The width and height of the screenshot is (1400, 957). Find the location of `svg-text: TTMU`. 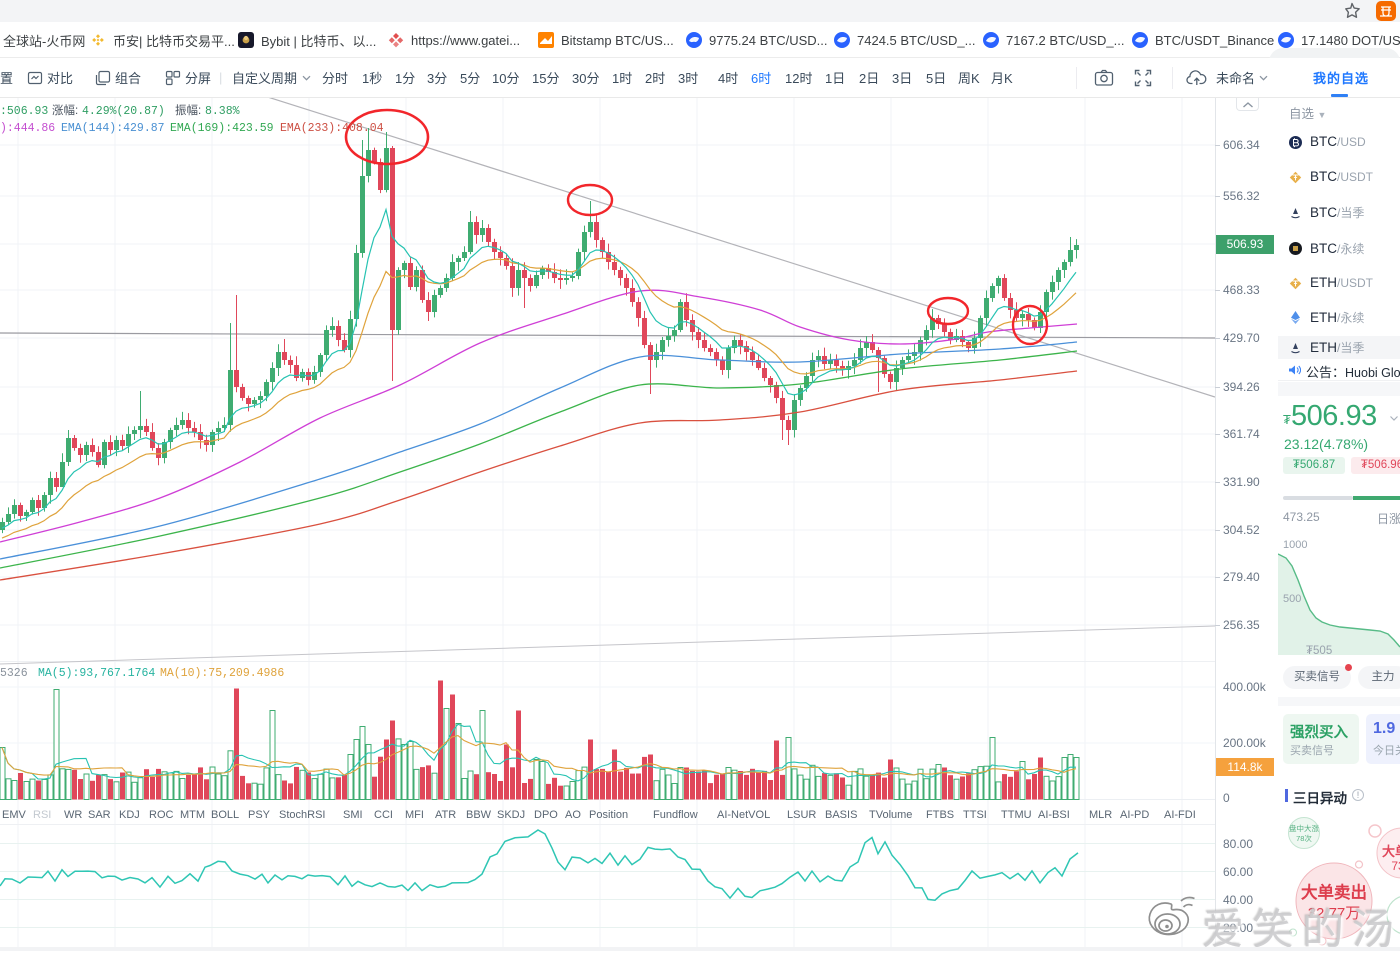

svg-text: TTMU is located at coordinates (1016, 815).